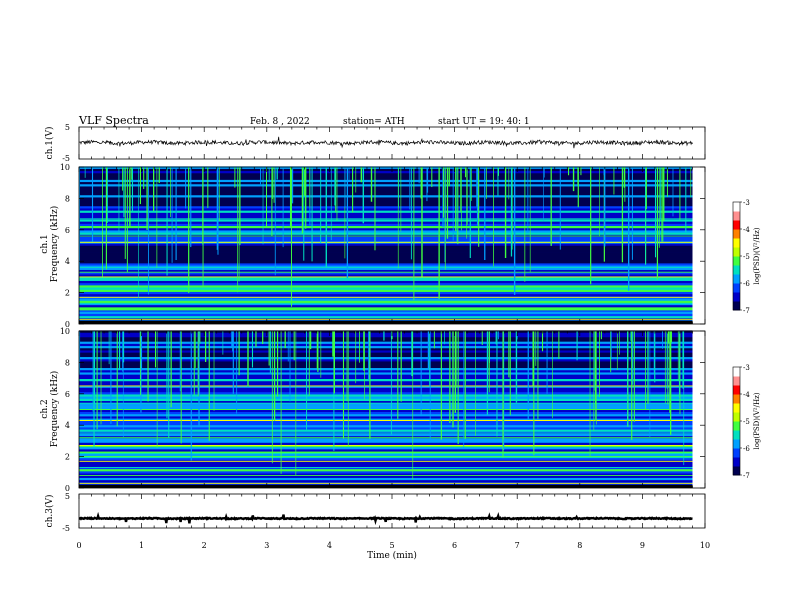 The width and height of the screenshot is (792, 612). I want to click on figure-date: Feb. 8 , 2022, so click(280, 122).